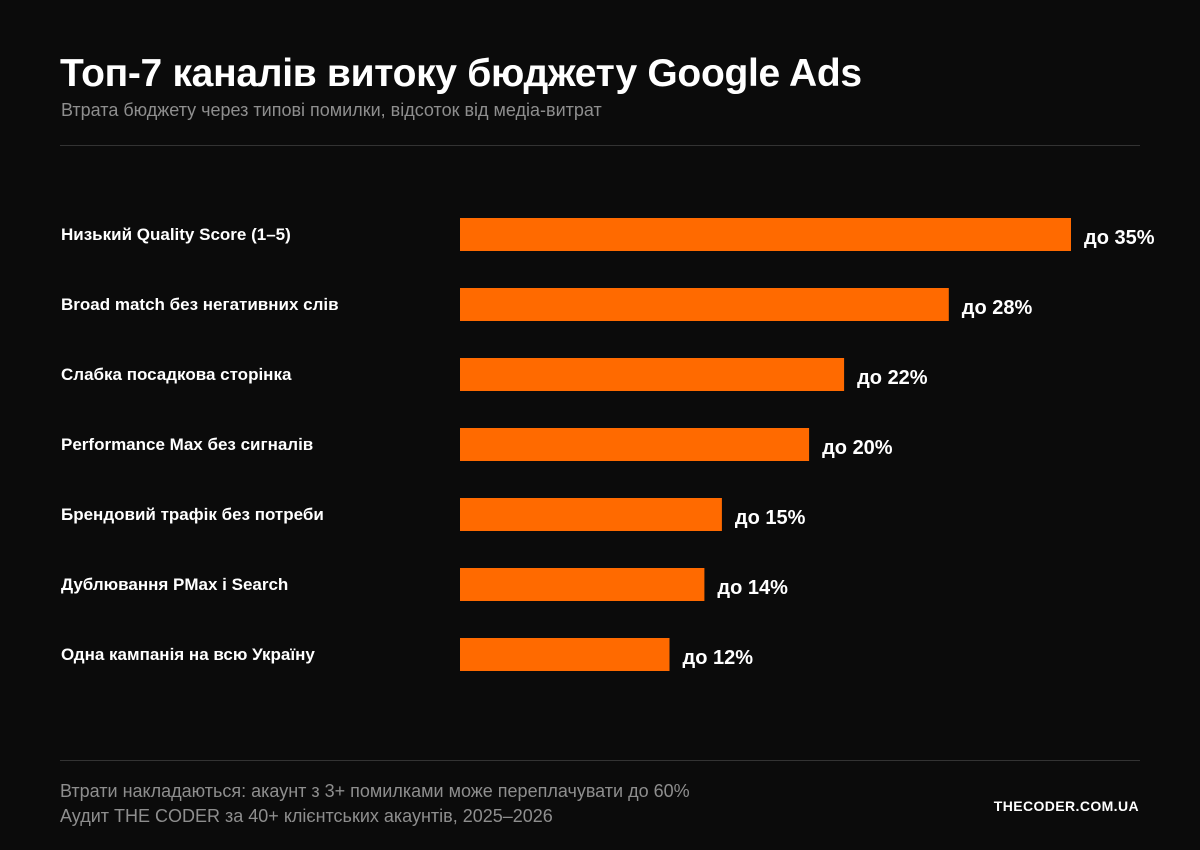  I want to click on chart-title: Топ-7 каналів витоку бюджету Google Ads, so click(461, 73).